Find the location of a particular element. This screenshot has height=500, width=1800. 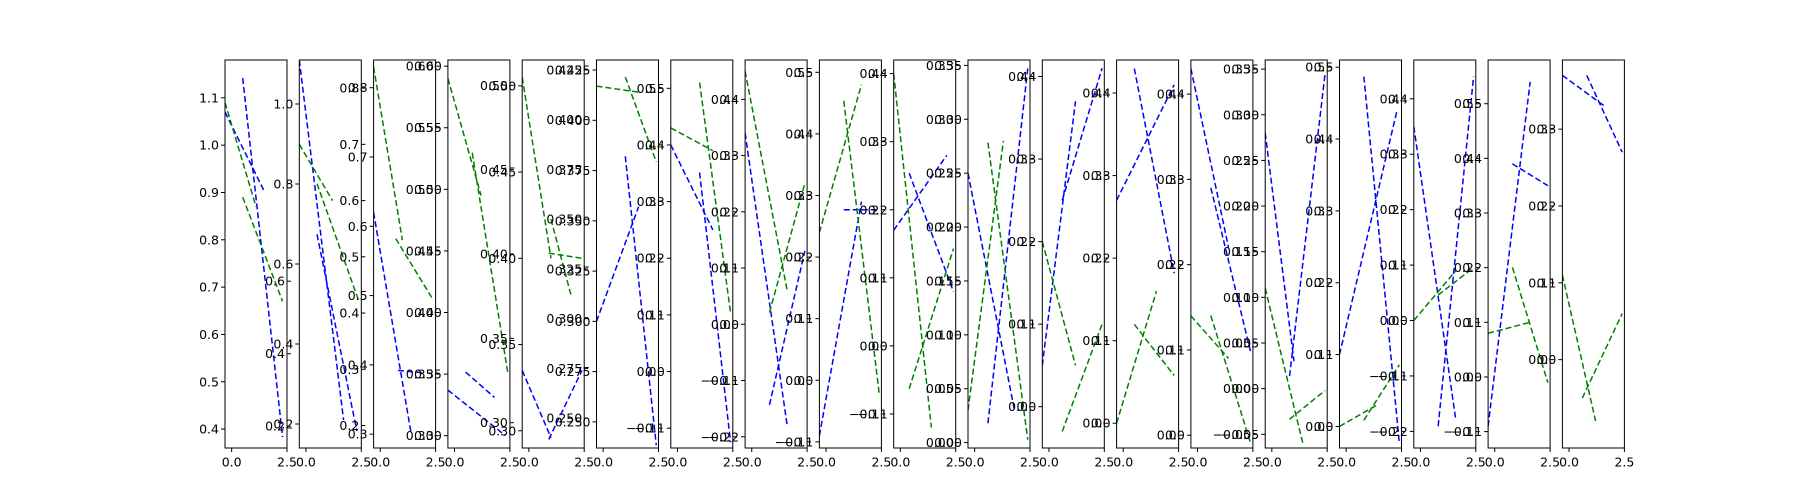

secondary-y-tick-label: 0.05 is located at coordinates (1237, 343).